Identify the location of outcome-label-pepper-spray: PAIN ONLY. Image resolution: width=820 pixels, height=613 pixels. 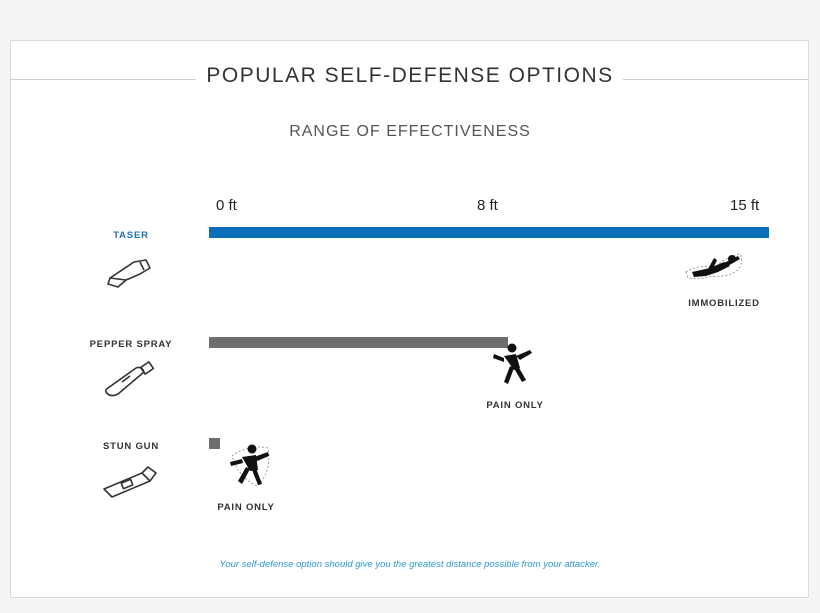
(515, 405).